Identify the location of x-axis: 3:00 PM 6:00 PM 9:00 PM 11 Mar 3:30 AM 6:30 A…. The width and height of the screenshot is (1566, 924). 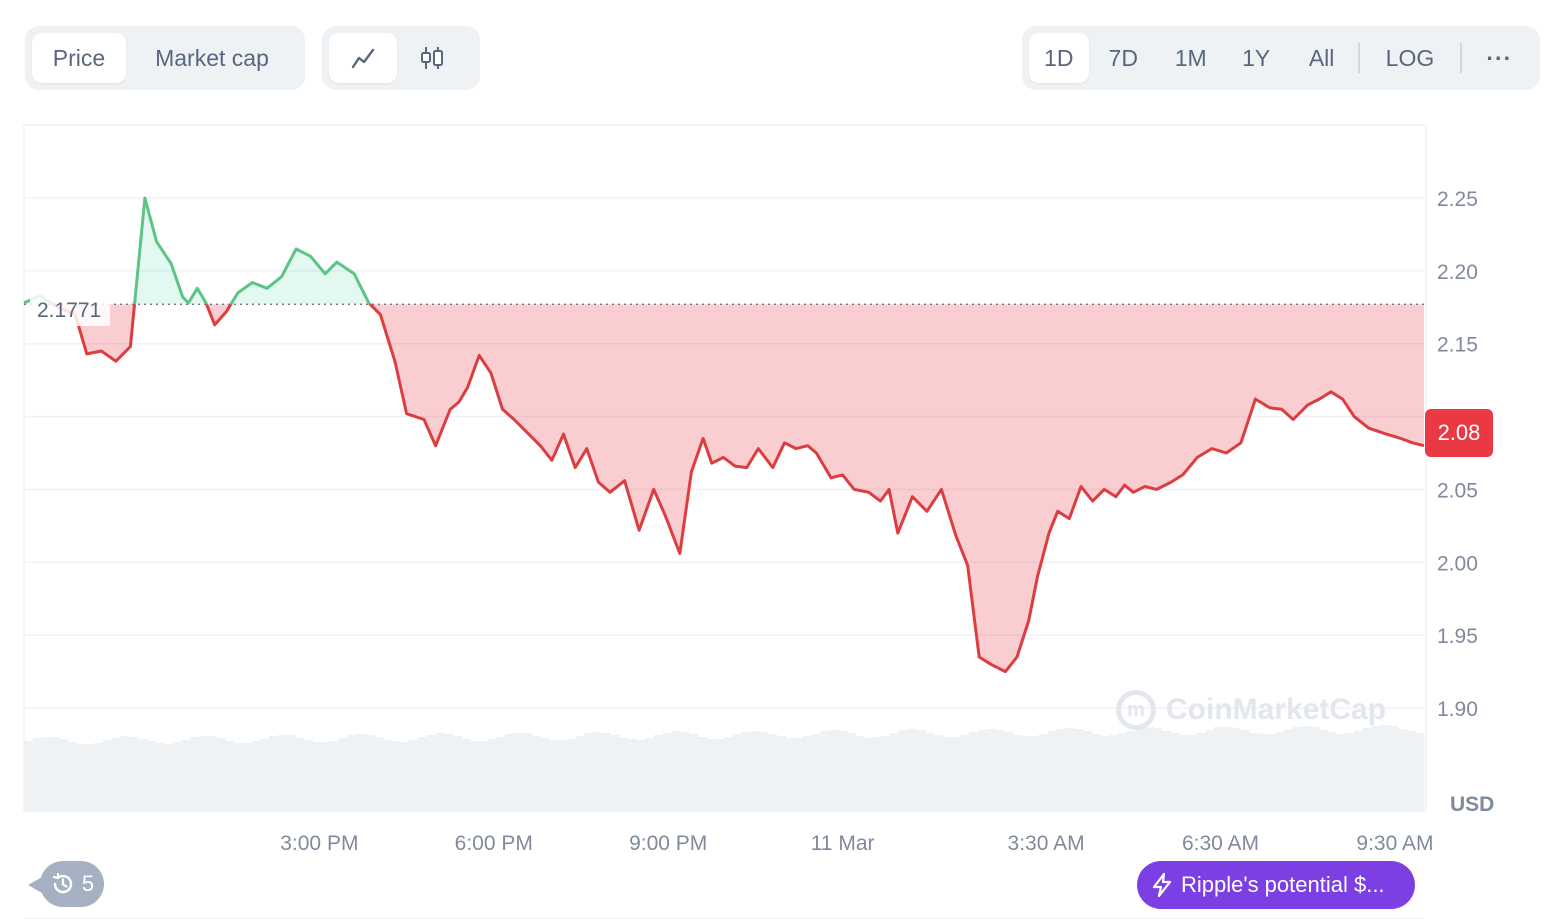
(856, 843).